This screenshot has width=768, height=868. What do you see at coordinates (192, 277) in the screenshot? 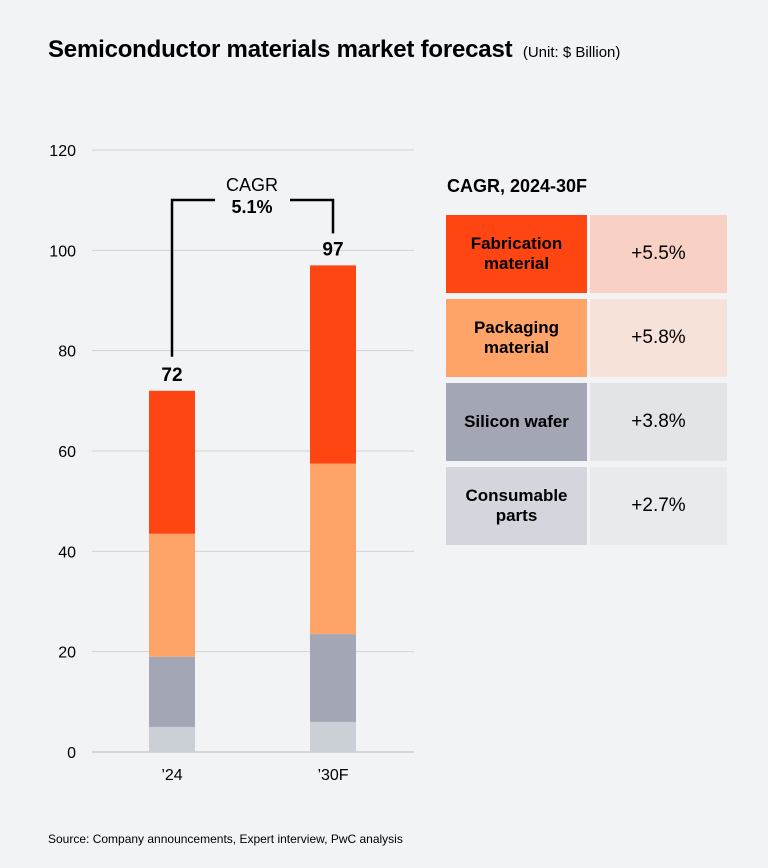
I see `cagr-bracket-left` at bounding box center [192, 277].